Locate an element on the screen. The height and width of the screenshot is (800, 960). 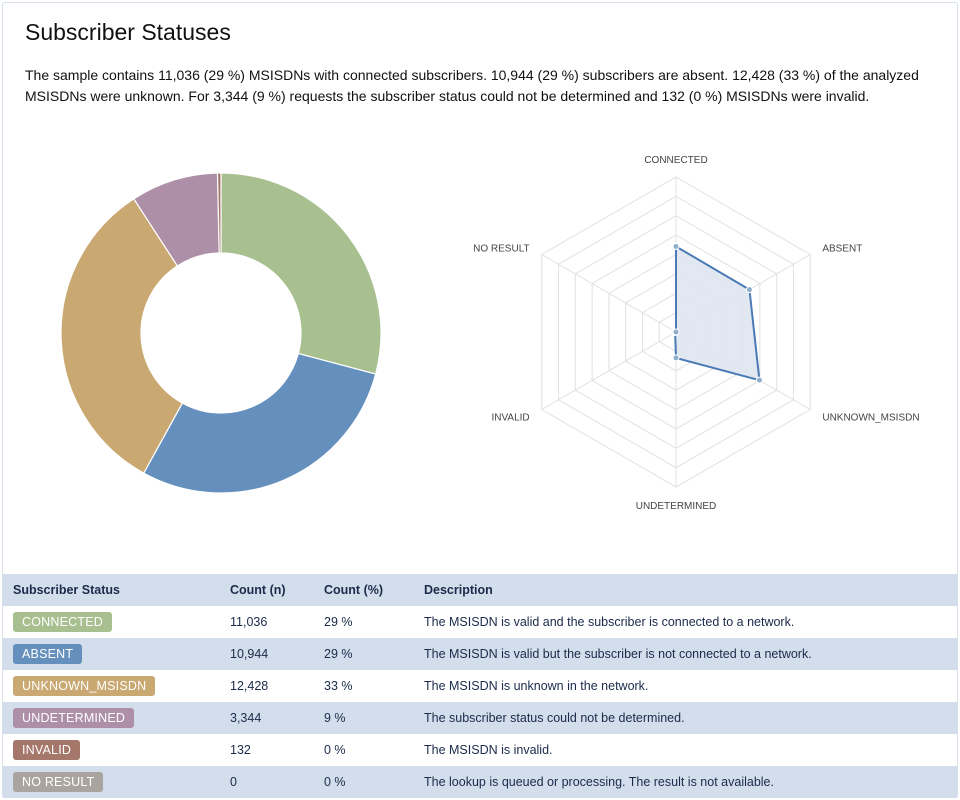
header-count: Count (n) is located at coordinates (277, 590).